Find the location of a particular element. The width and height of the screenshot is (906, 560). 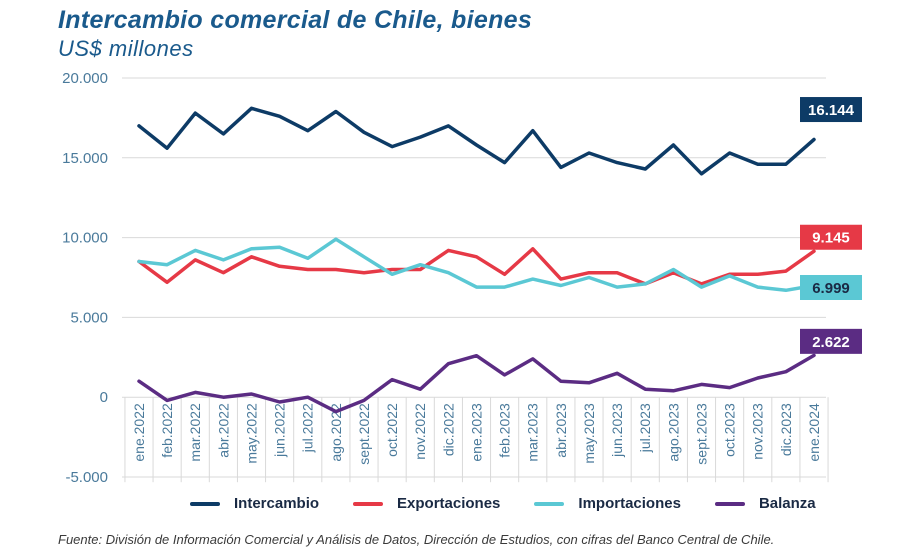

end-label-balanza: 2.622 is located at coordinates (831, 342).